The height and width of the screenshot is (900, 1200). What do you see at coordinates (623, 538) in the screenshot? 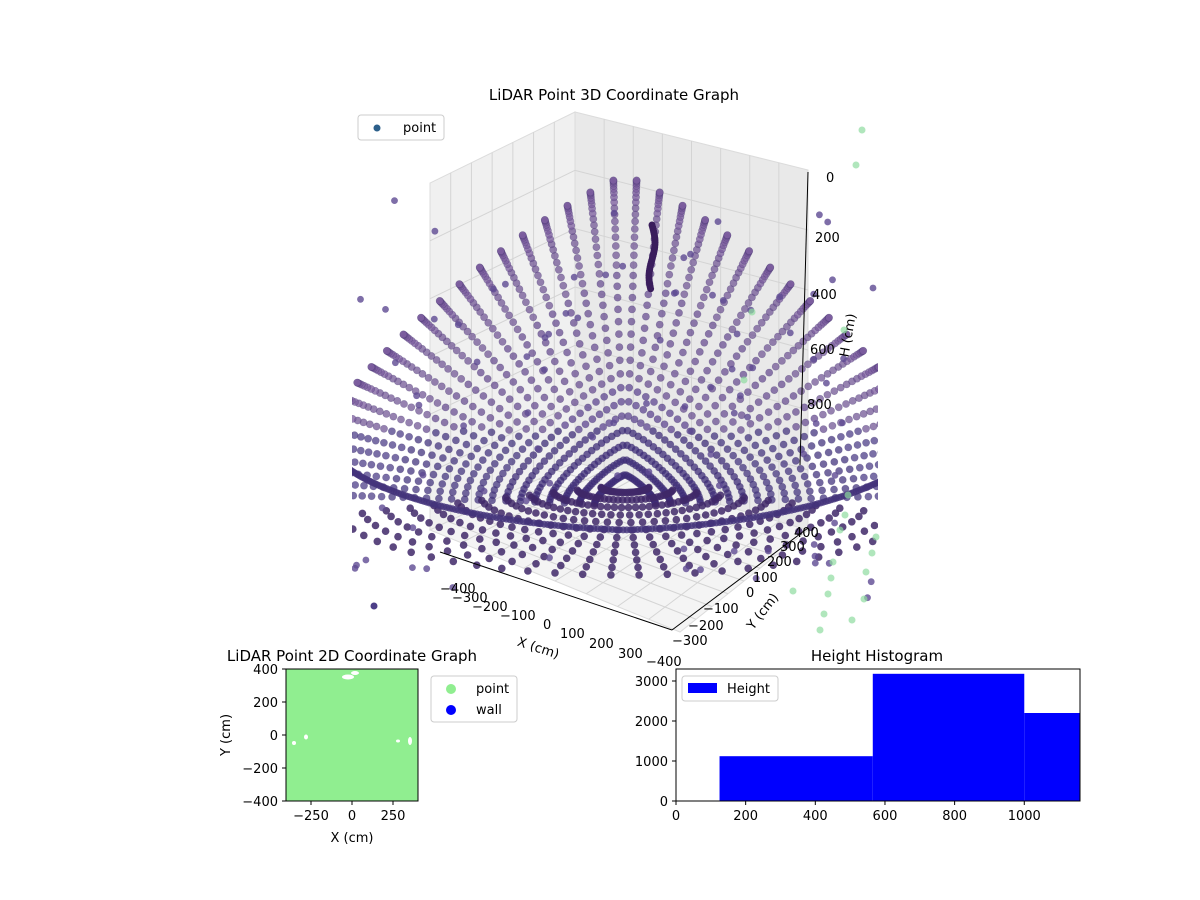
I see `grid-line` at bounding box center [623, 538].